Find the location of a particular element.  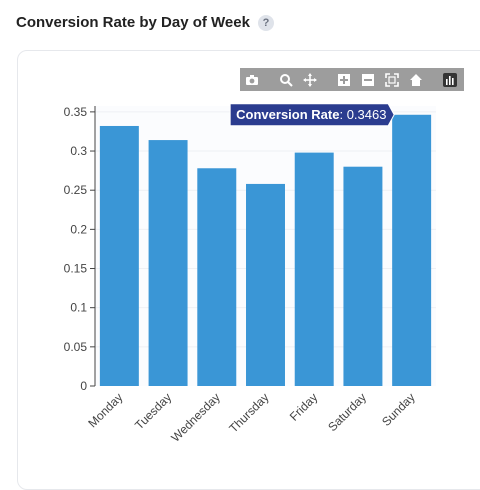

chart-toolbar is located at coordinates (352, 79).